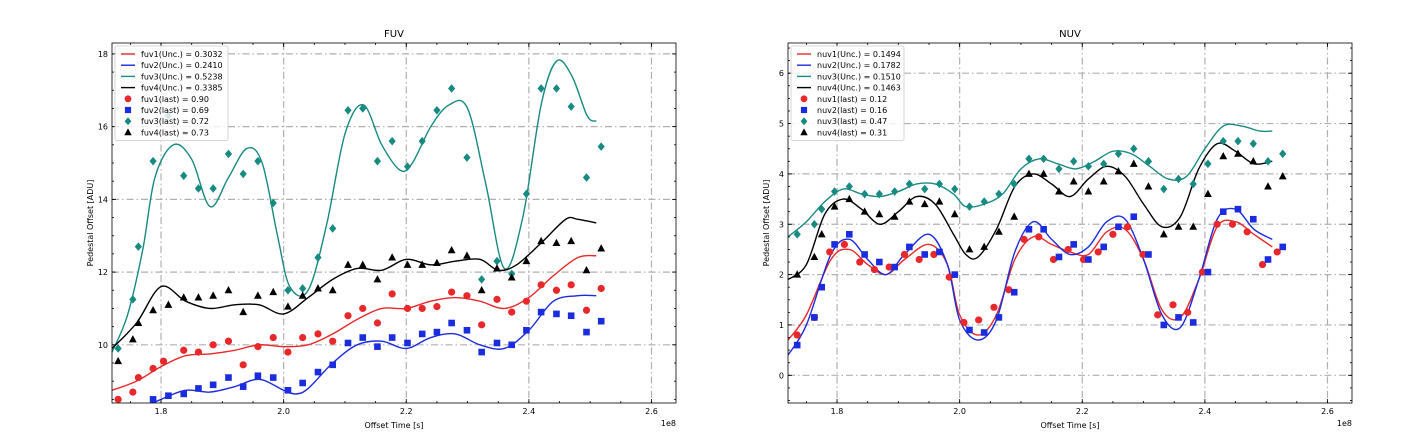  I want to click on chart-nuv-ytick-label-5: 5, so click(781, 124).